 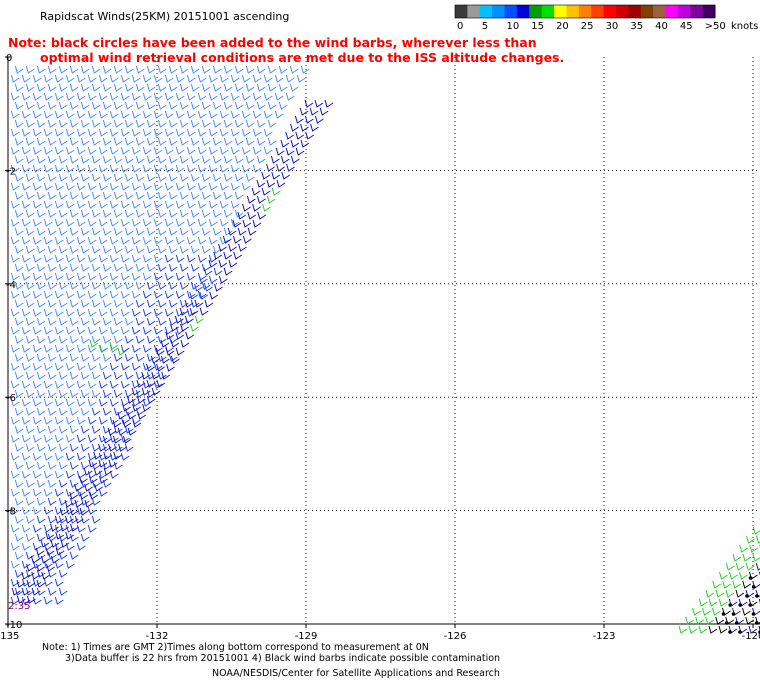 I want to click on quality-dot, so click(x=753, y=587).